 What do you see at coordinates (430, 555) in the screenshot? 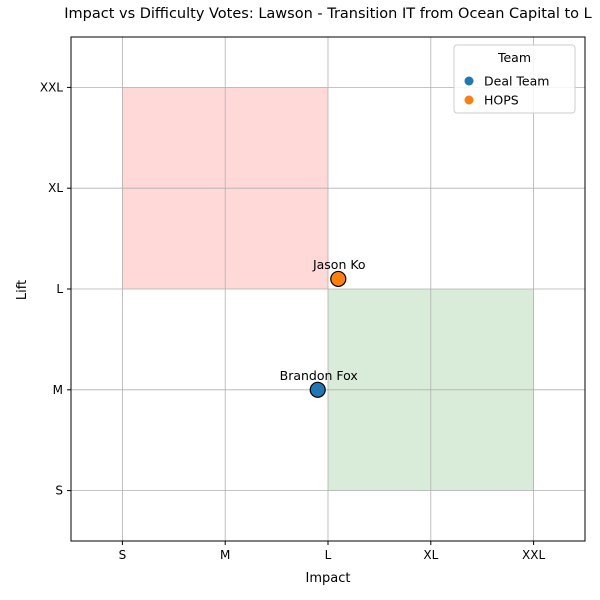
I see `x-tick-label: XL` at bounding box center [430, 555].